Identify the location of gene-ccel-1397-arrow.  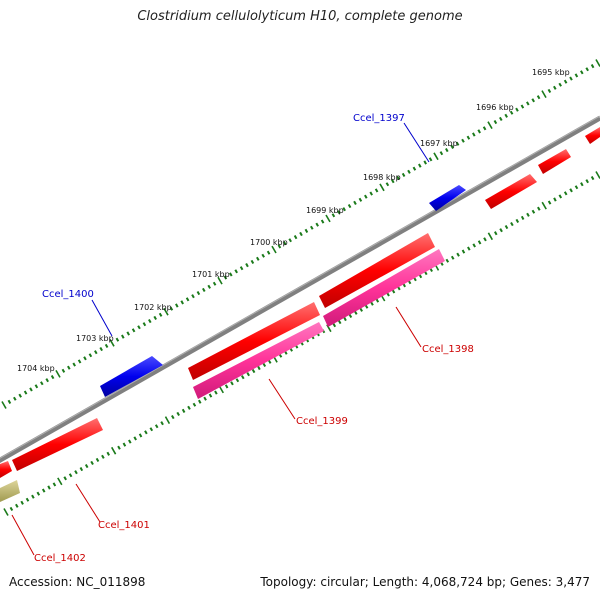
(447, 198).